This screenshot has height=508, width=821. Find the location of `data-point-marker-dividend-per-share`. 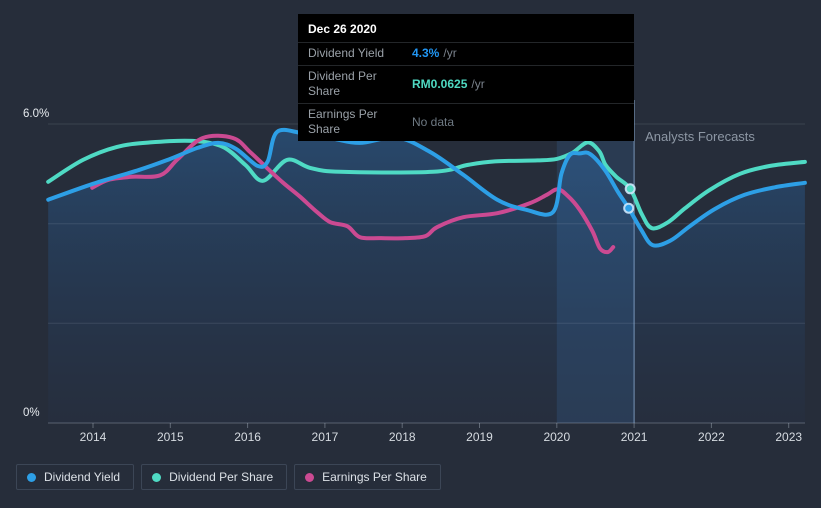

data-point-marker-dividend-per-share is located at coordinates (630, 189).